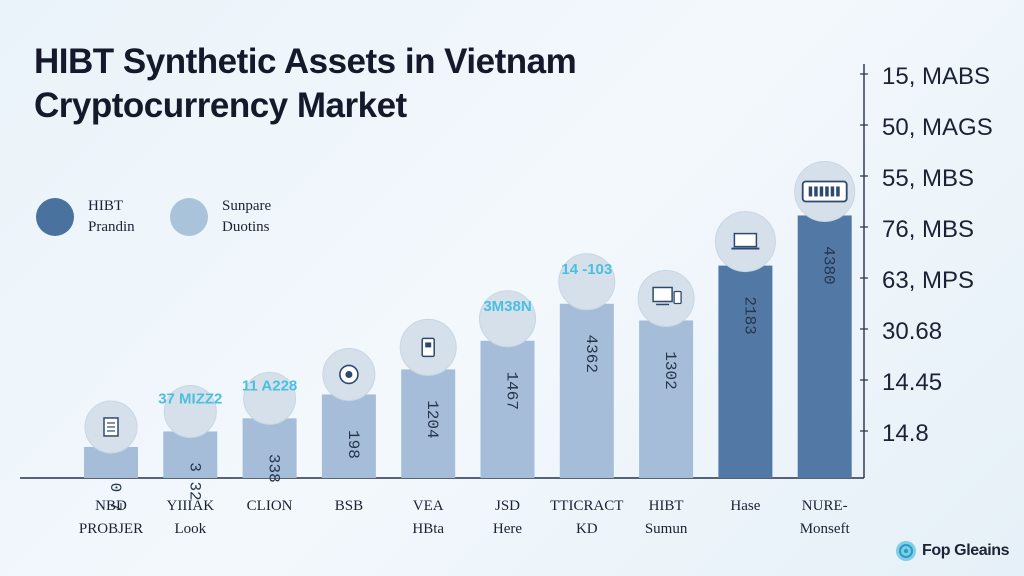  Describe the element at coordinates (586, 506) in the screenshot. I see `x-tick-label: TTICRACT` at that location.